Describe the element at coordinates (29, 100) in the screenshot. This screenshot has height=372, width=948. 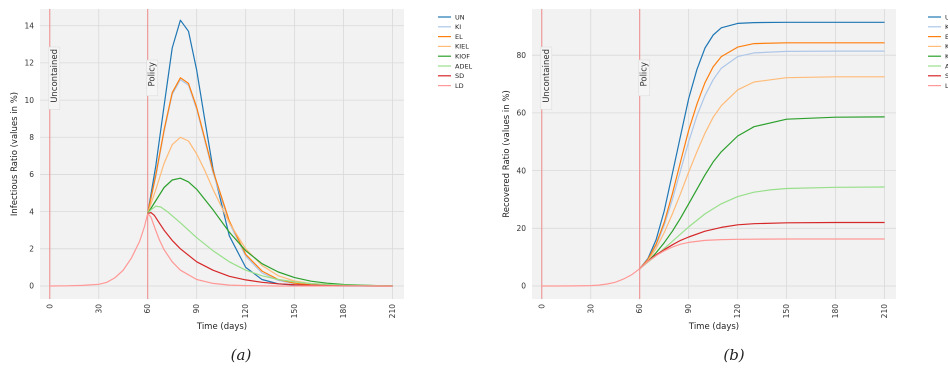
I see `y-tick-label: 10` at that location.